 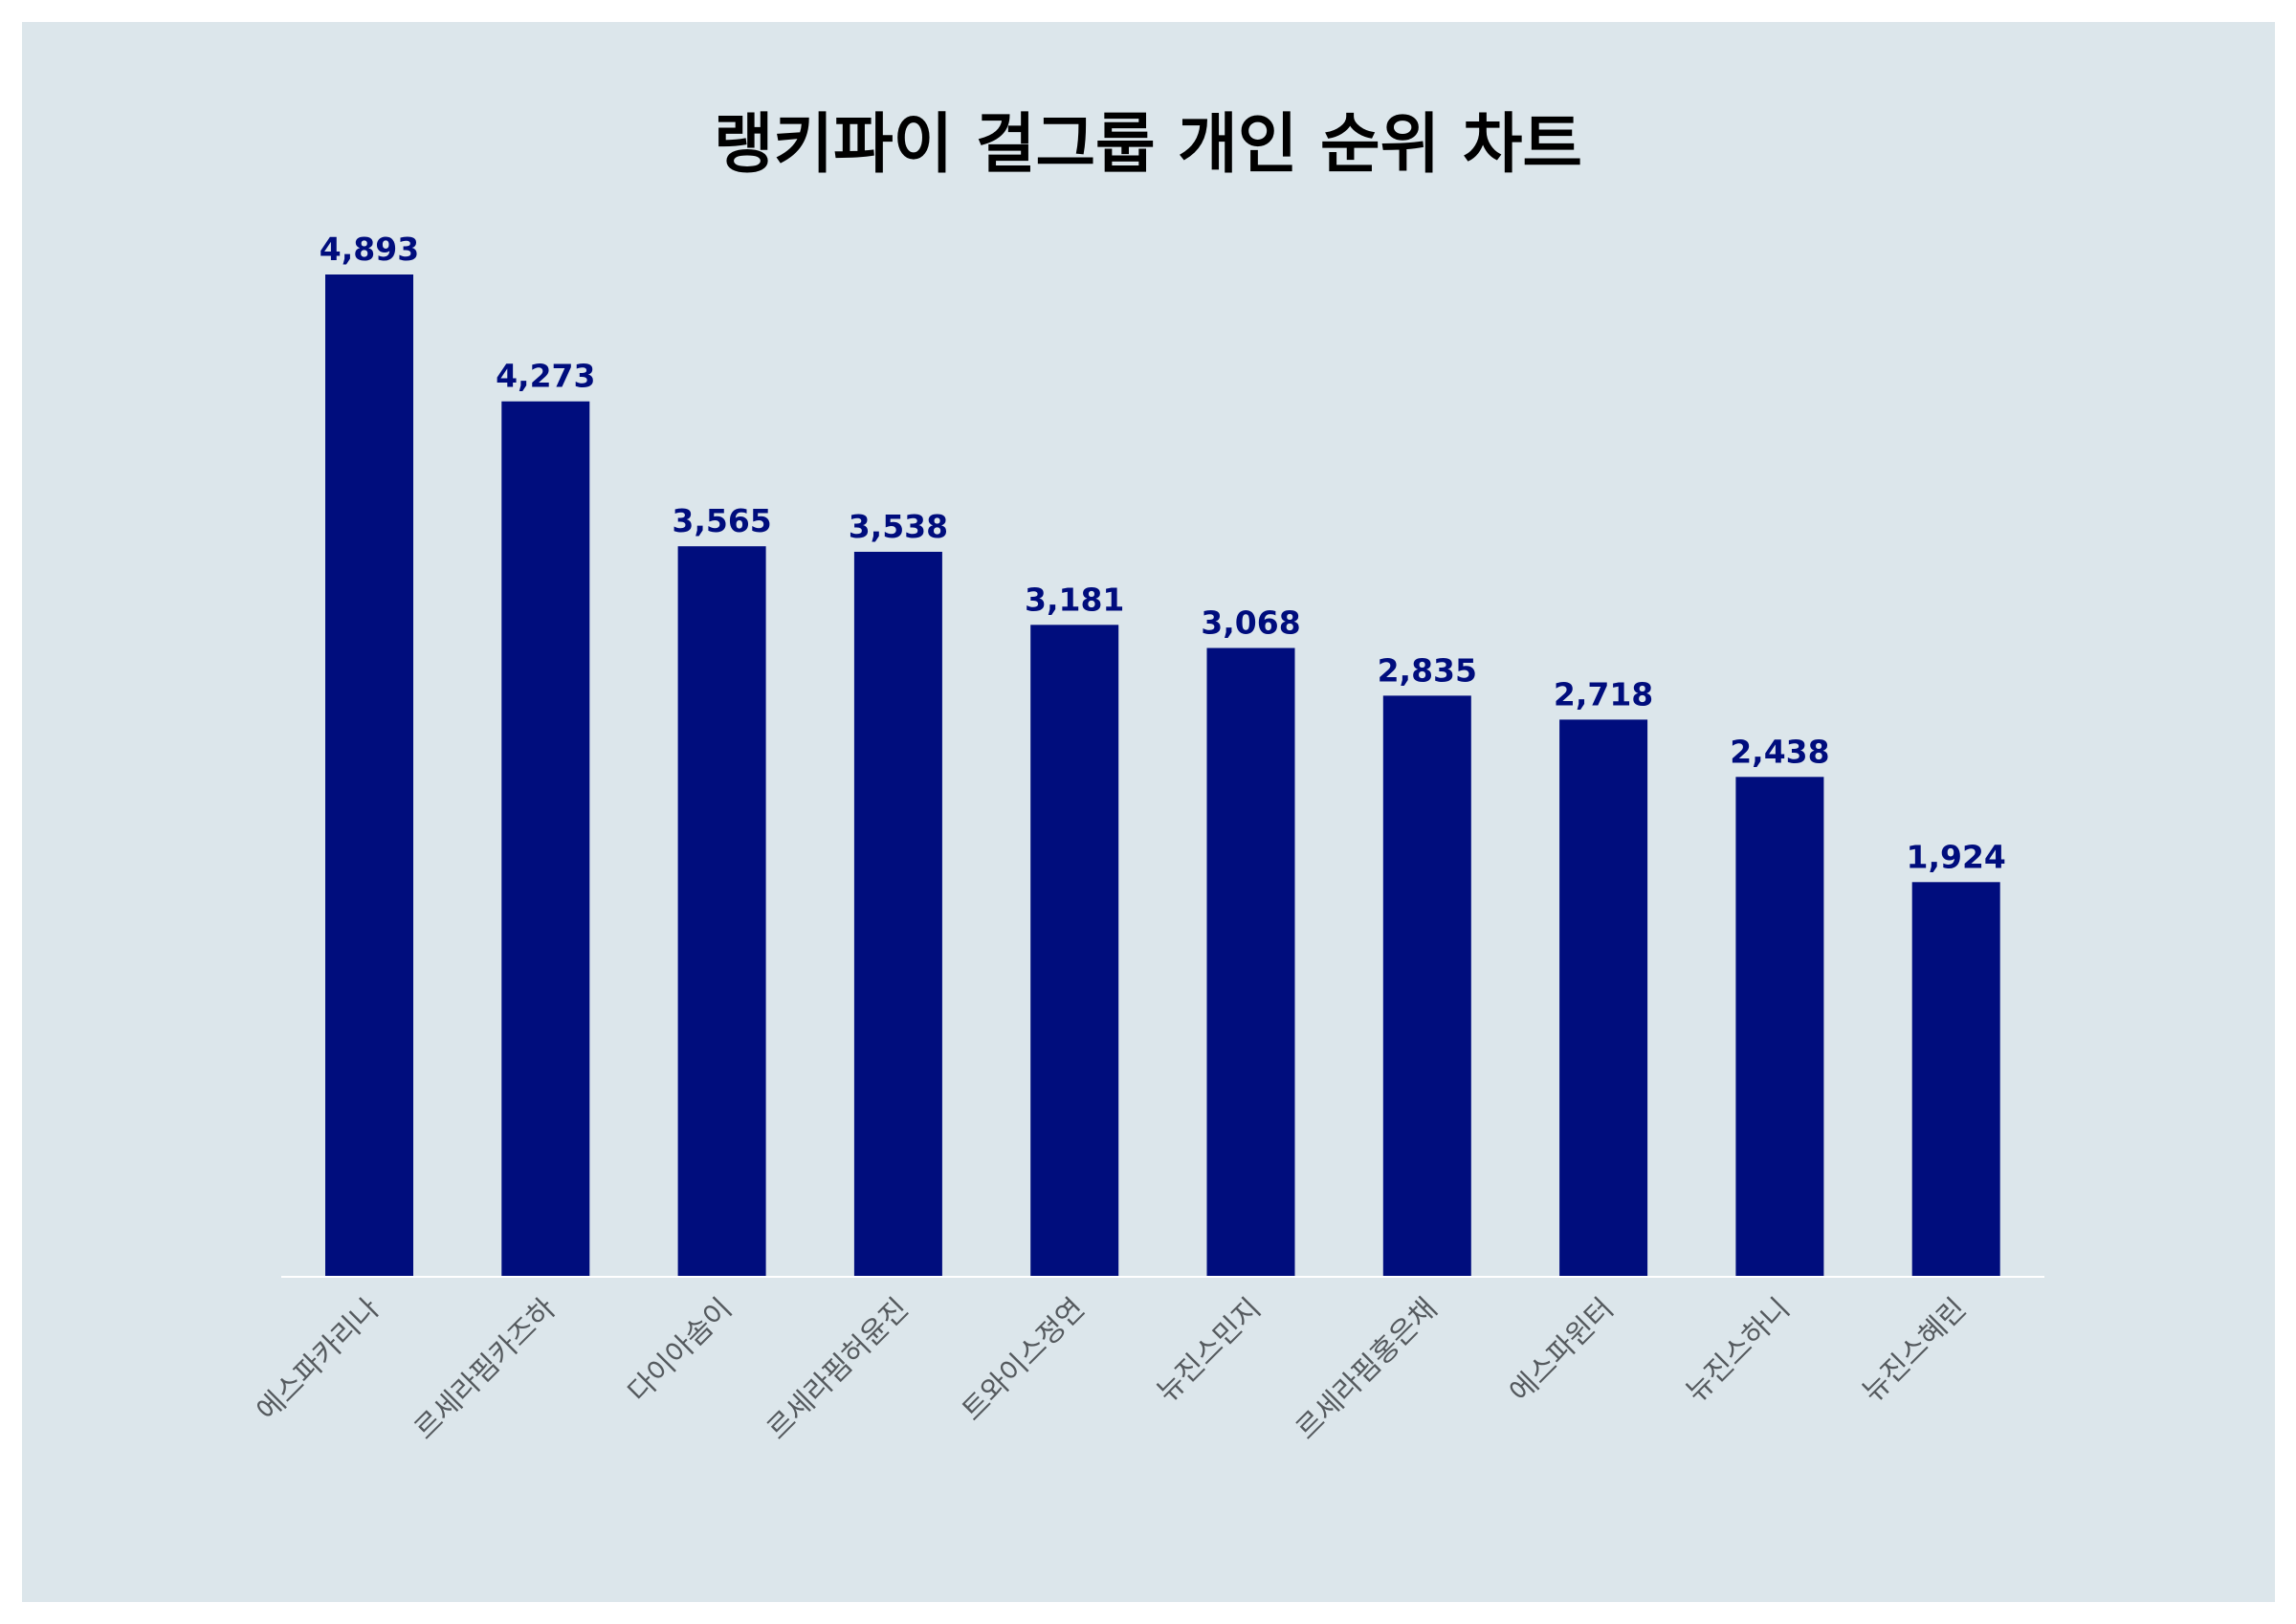 What do you see at coordinates (1603, 694) in the screenshot?
I see `value-label-8: 2,718` at bounding box center [1603, 694].